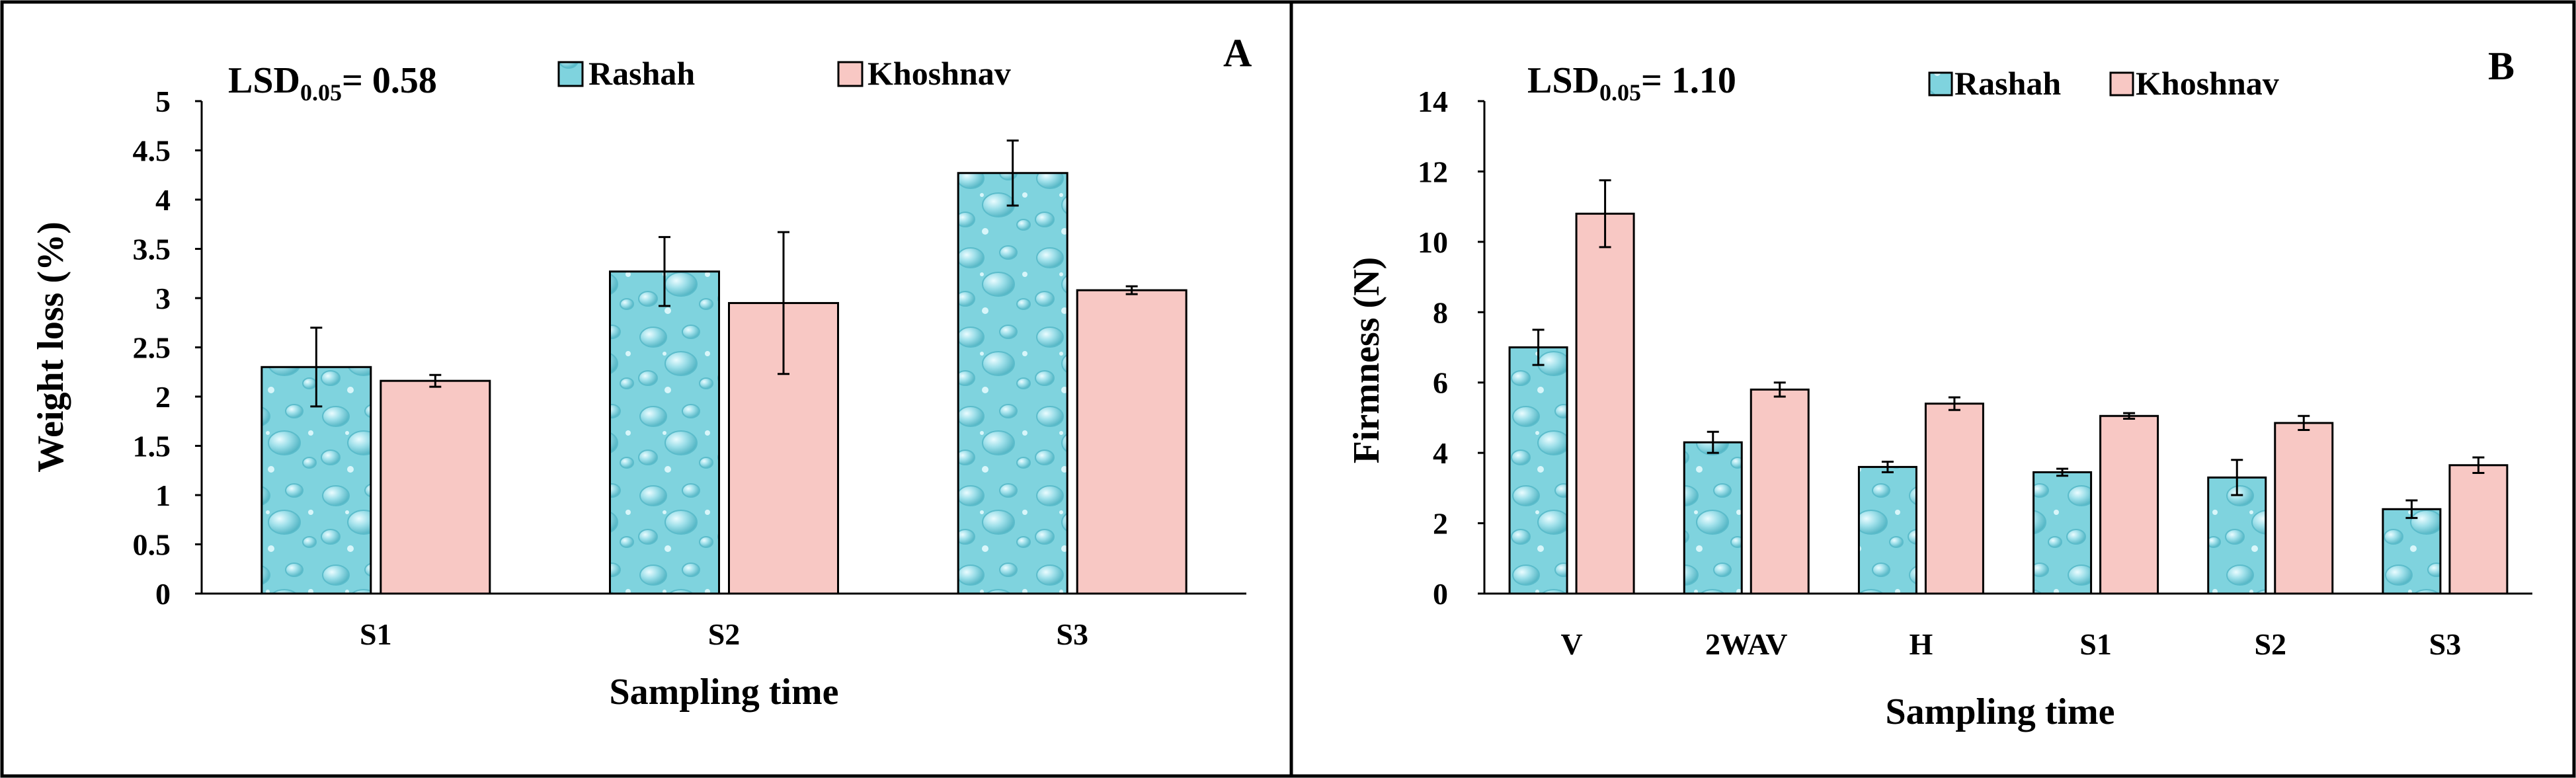  I want to click on panel-a-legend-label-khoshnav: Khoshnav, so click(939, 73).